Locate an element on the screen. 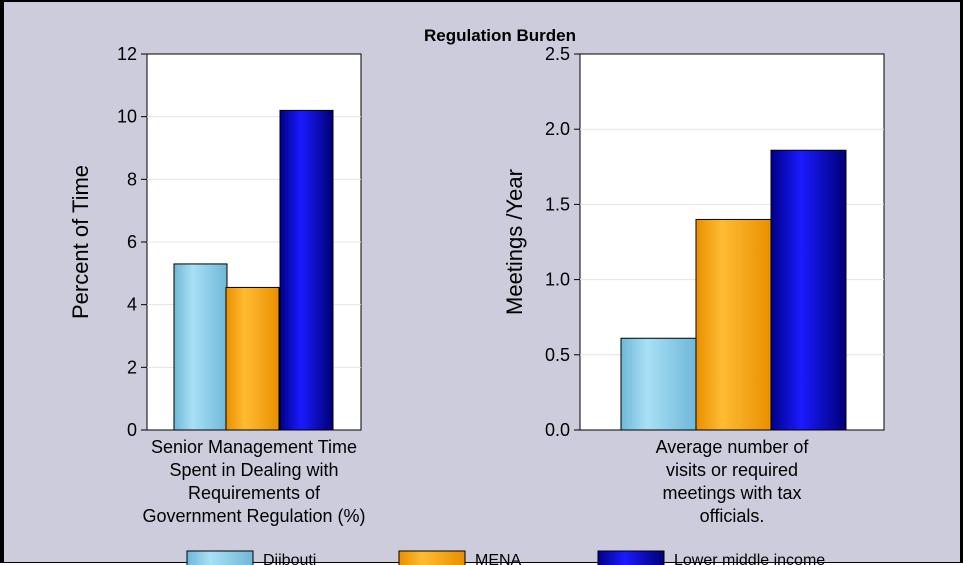 The width and height of the screenshot is (963, 565). y-tick-label: 6 is located at coordinates (132, 242).